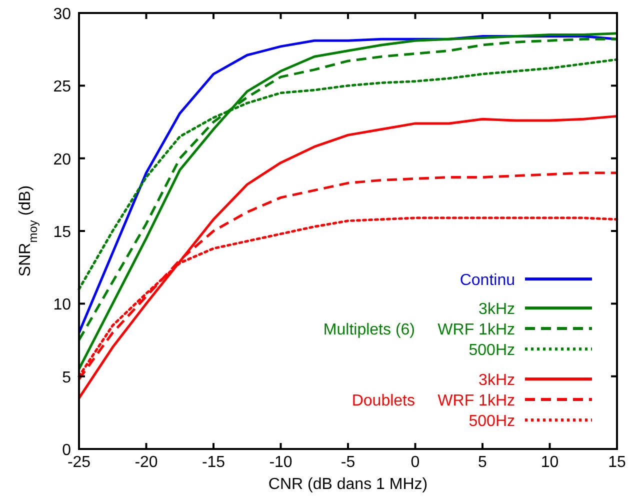  I want to click on annotation: Multiplets (6), so click(369, 330).